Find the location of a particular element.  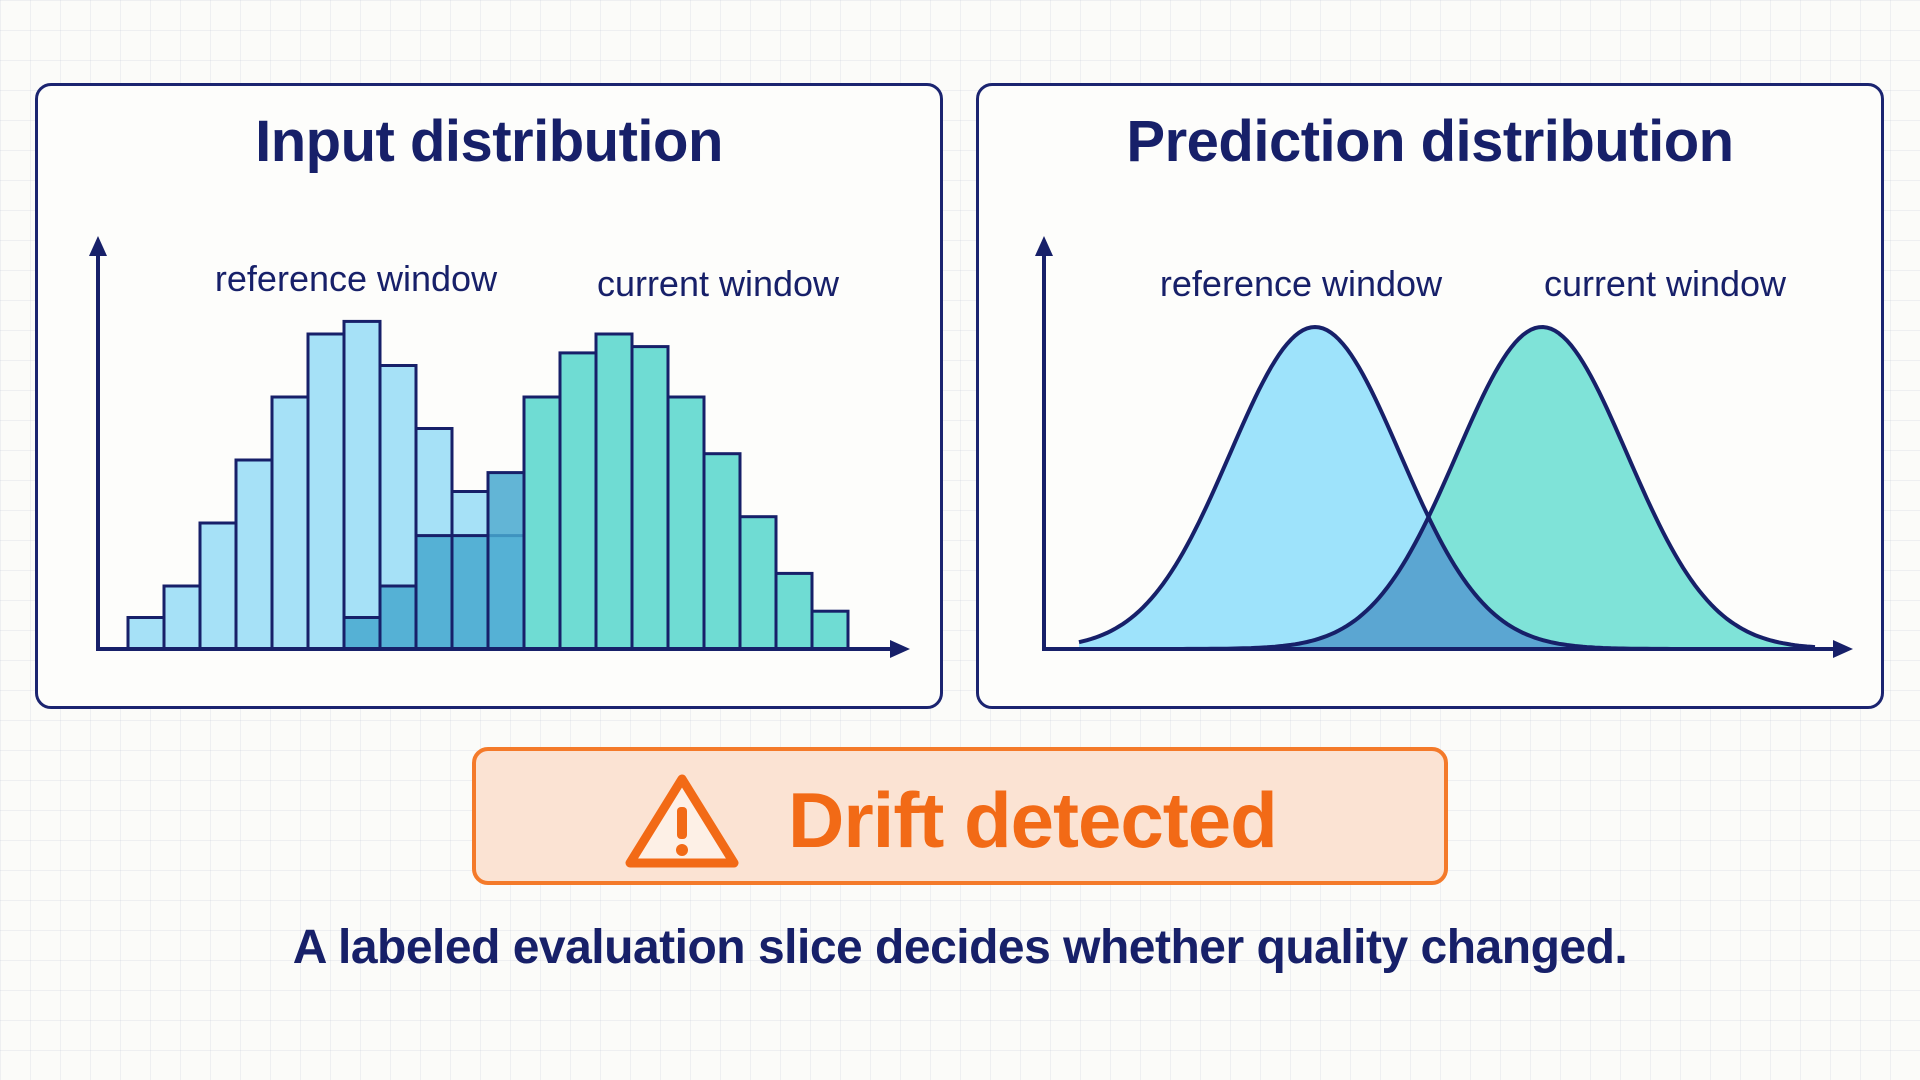

drift-alert: Drift detected is located at coordinates (960, 816).